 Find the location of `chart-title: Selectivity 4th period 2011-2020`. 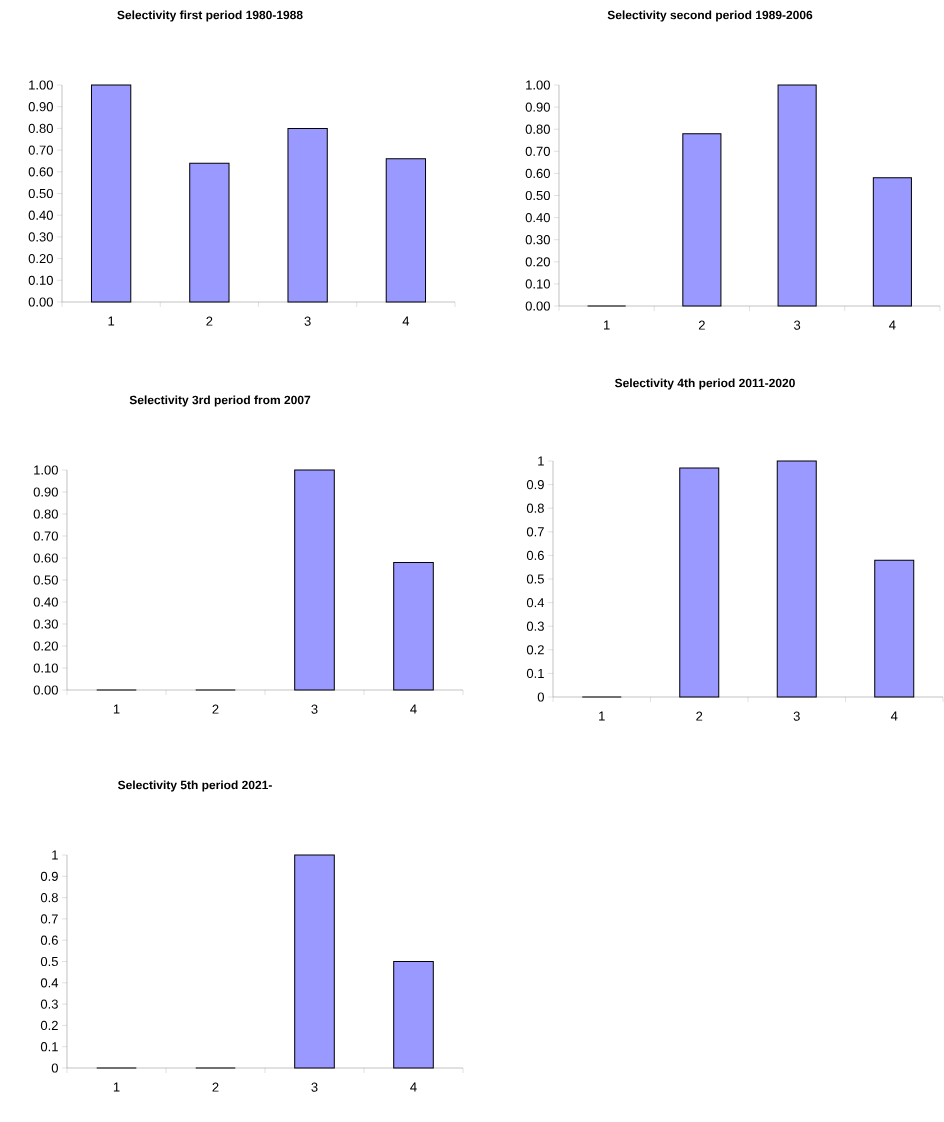

chart-title: Selectivity 4th period 2011-2020 is located at coordinates (704, 384).